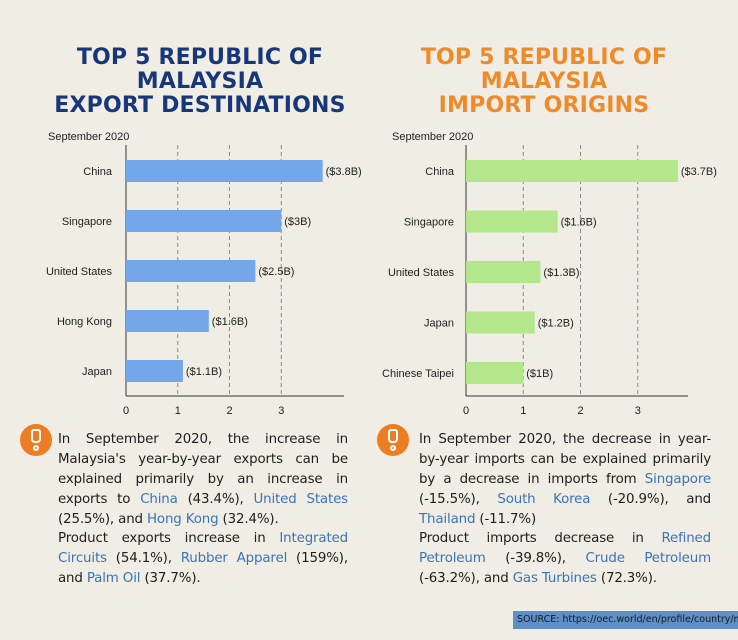  I want to click on export-x-tick-label: 1, so click(178, 411).